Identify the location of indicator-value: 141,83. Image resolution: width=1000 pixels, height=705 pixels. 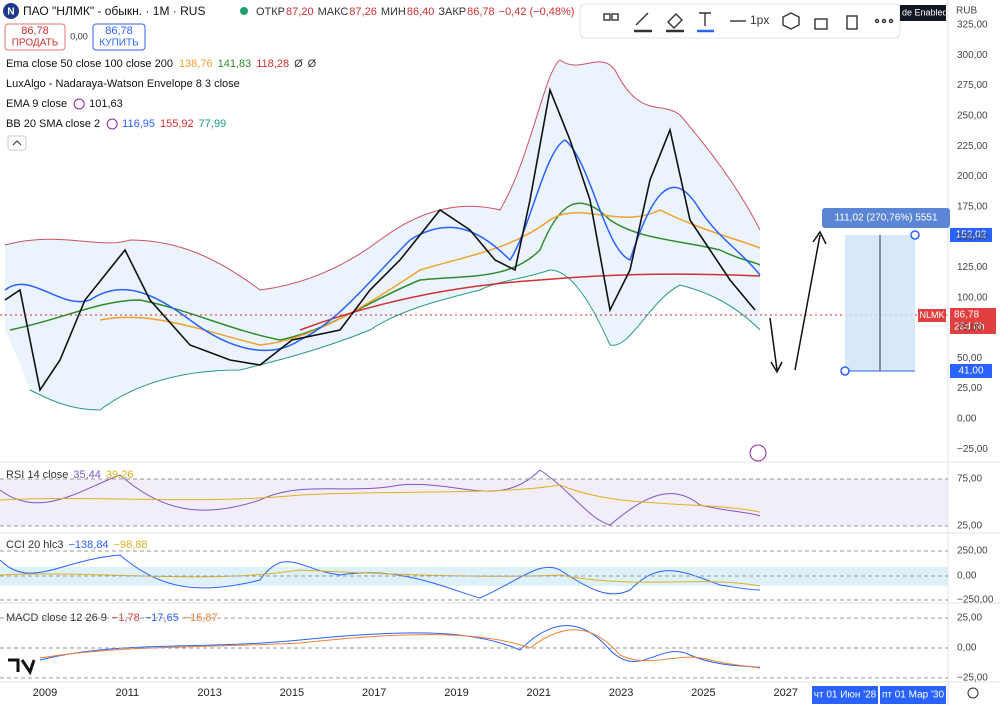
(235, 64).